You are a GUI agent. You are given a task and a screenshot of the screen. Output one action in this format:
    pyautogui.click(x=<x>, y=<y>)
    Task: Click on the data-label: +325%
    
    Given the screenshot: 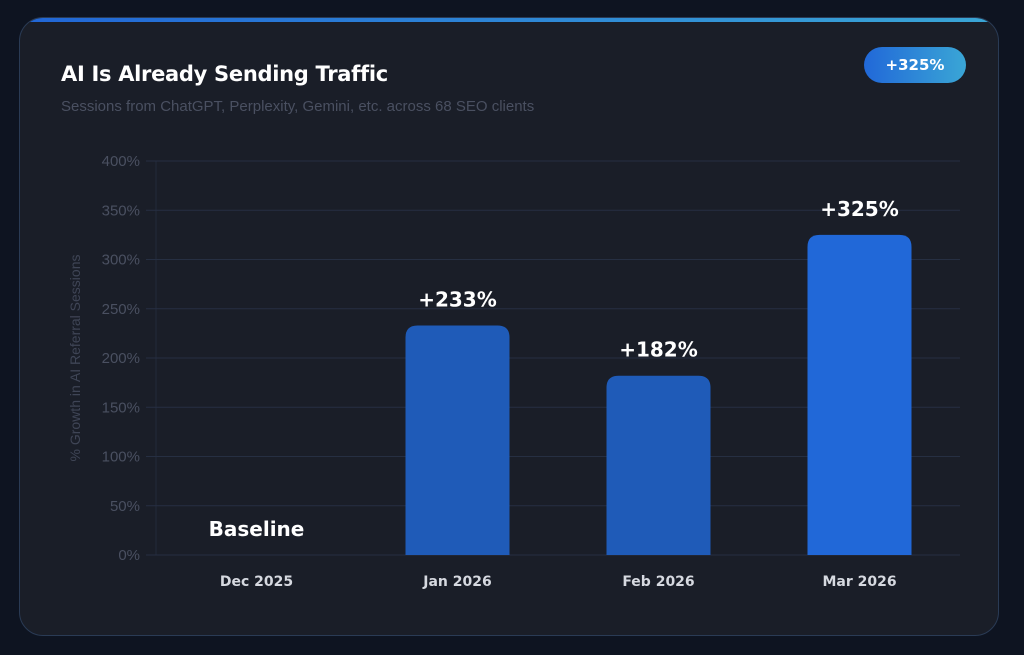 What is the action you would take?
    pyautogui.click(x=859, y=209)
    